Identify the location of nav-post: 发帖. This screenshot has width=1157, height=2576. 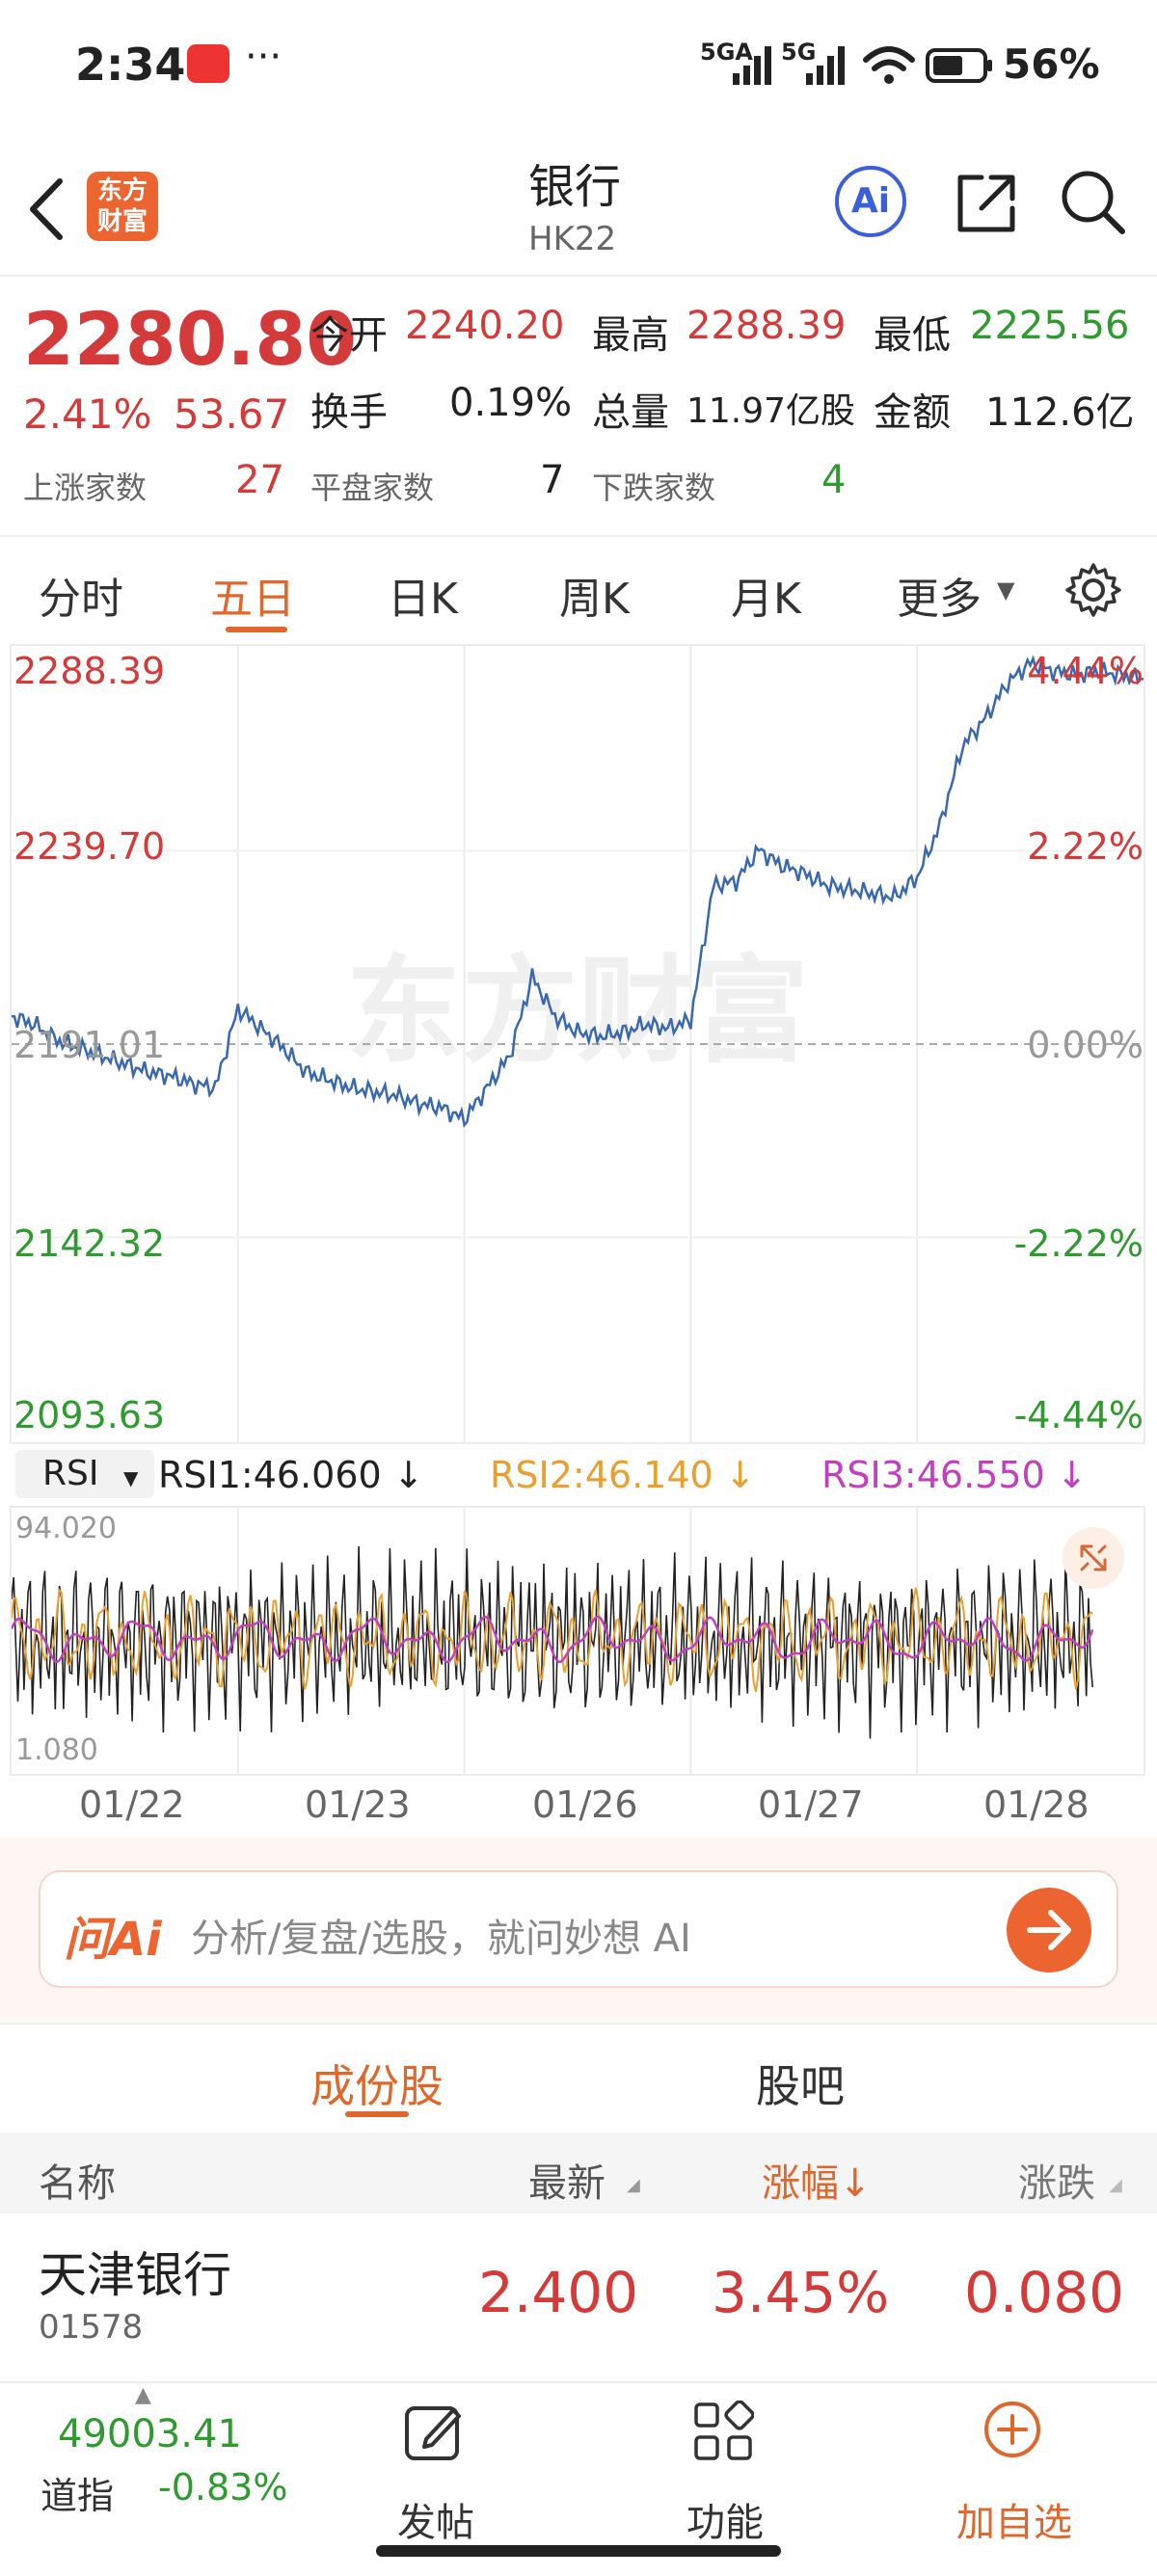
(434, 2475).